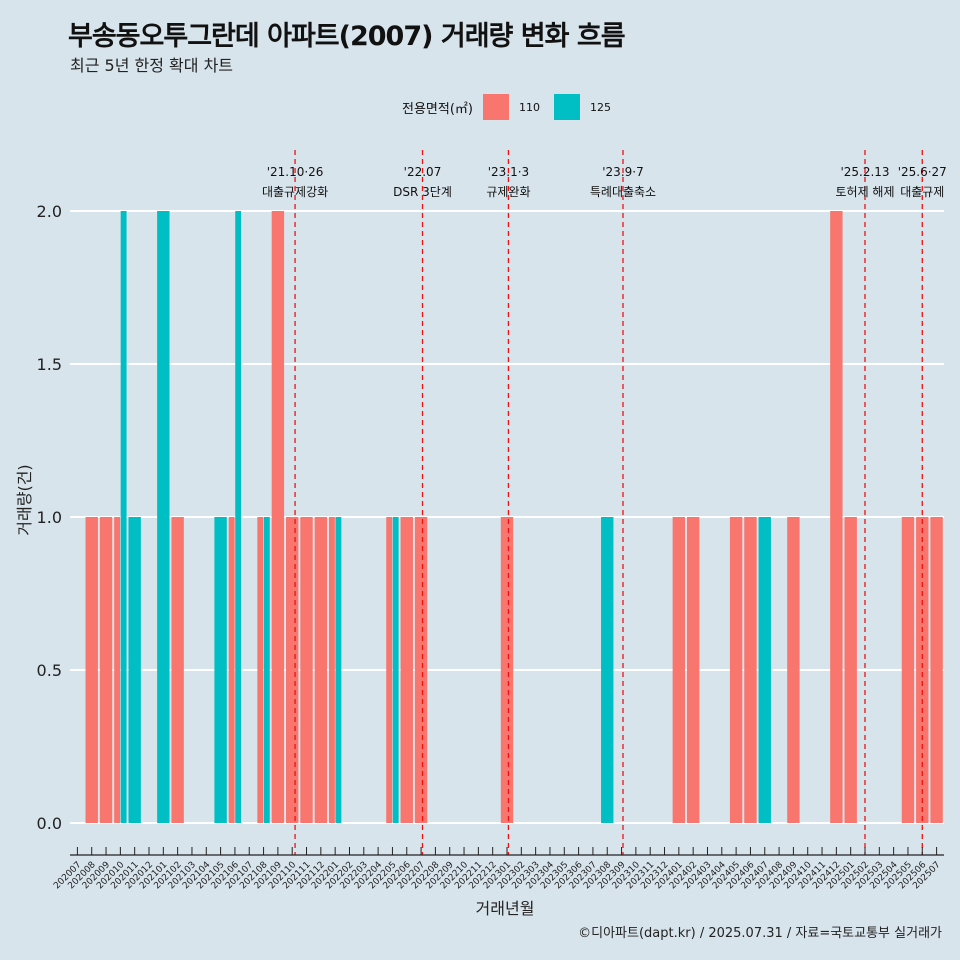 The height and width of the screenshot is (960, 960). What do you see at coordinates (622, 172) in the screenshot?
I see `event-date: '23.9·7` at bounding box center [622, 172].